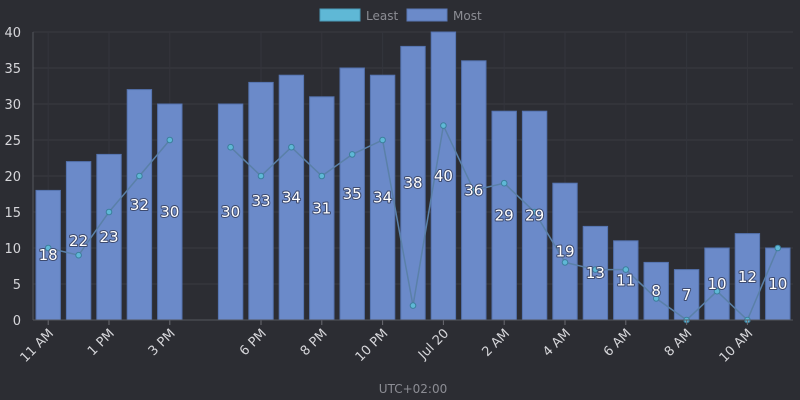 This screenshot has width=800, height=400. I want to click on legend-label-least: Least, so click(382, 16).